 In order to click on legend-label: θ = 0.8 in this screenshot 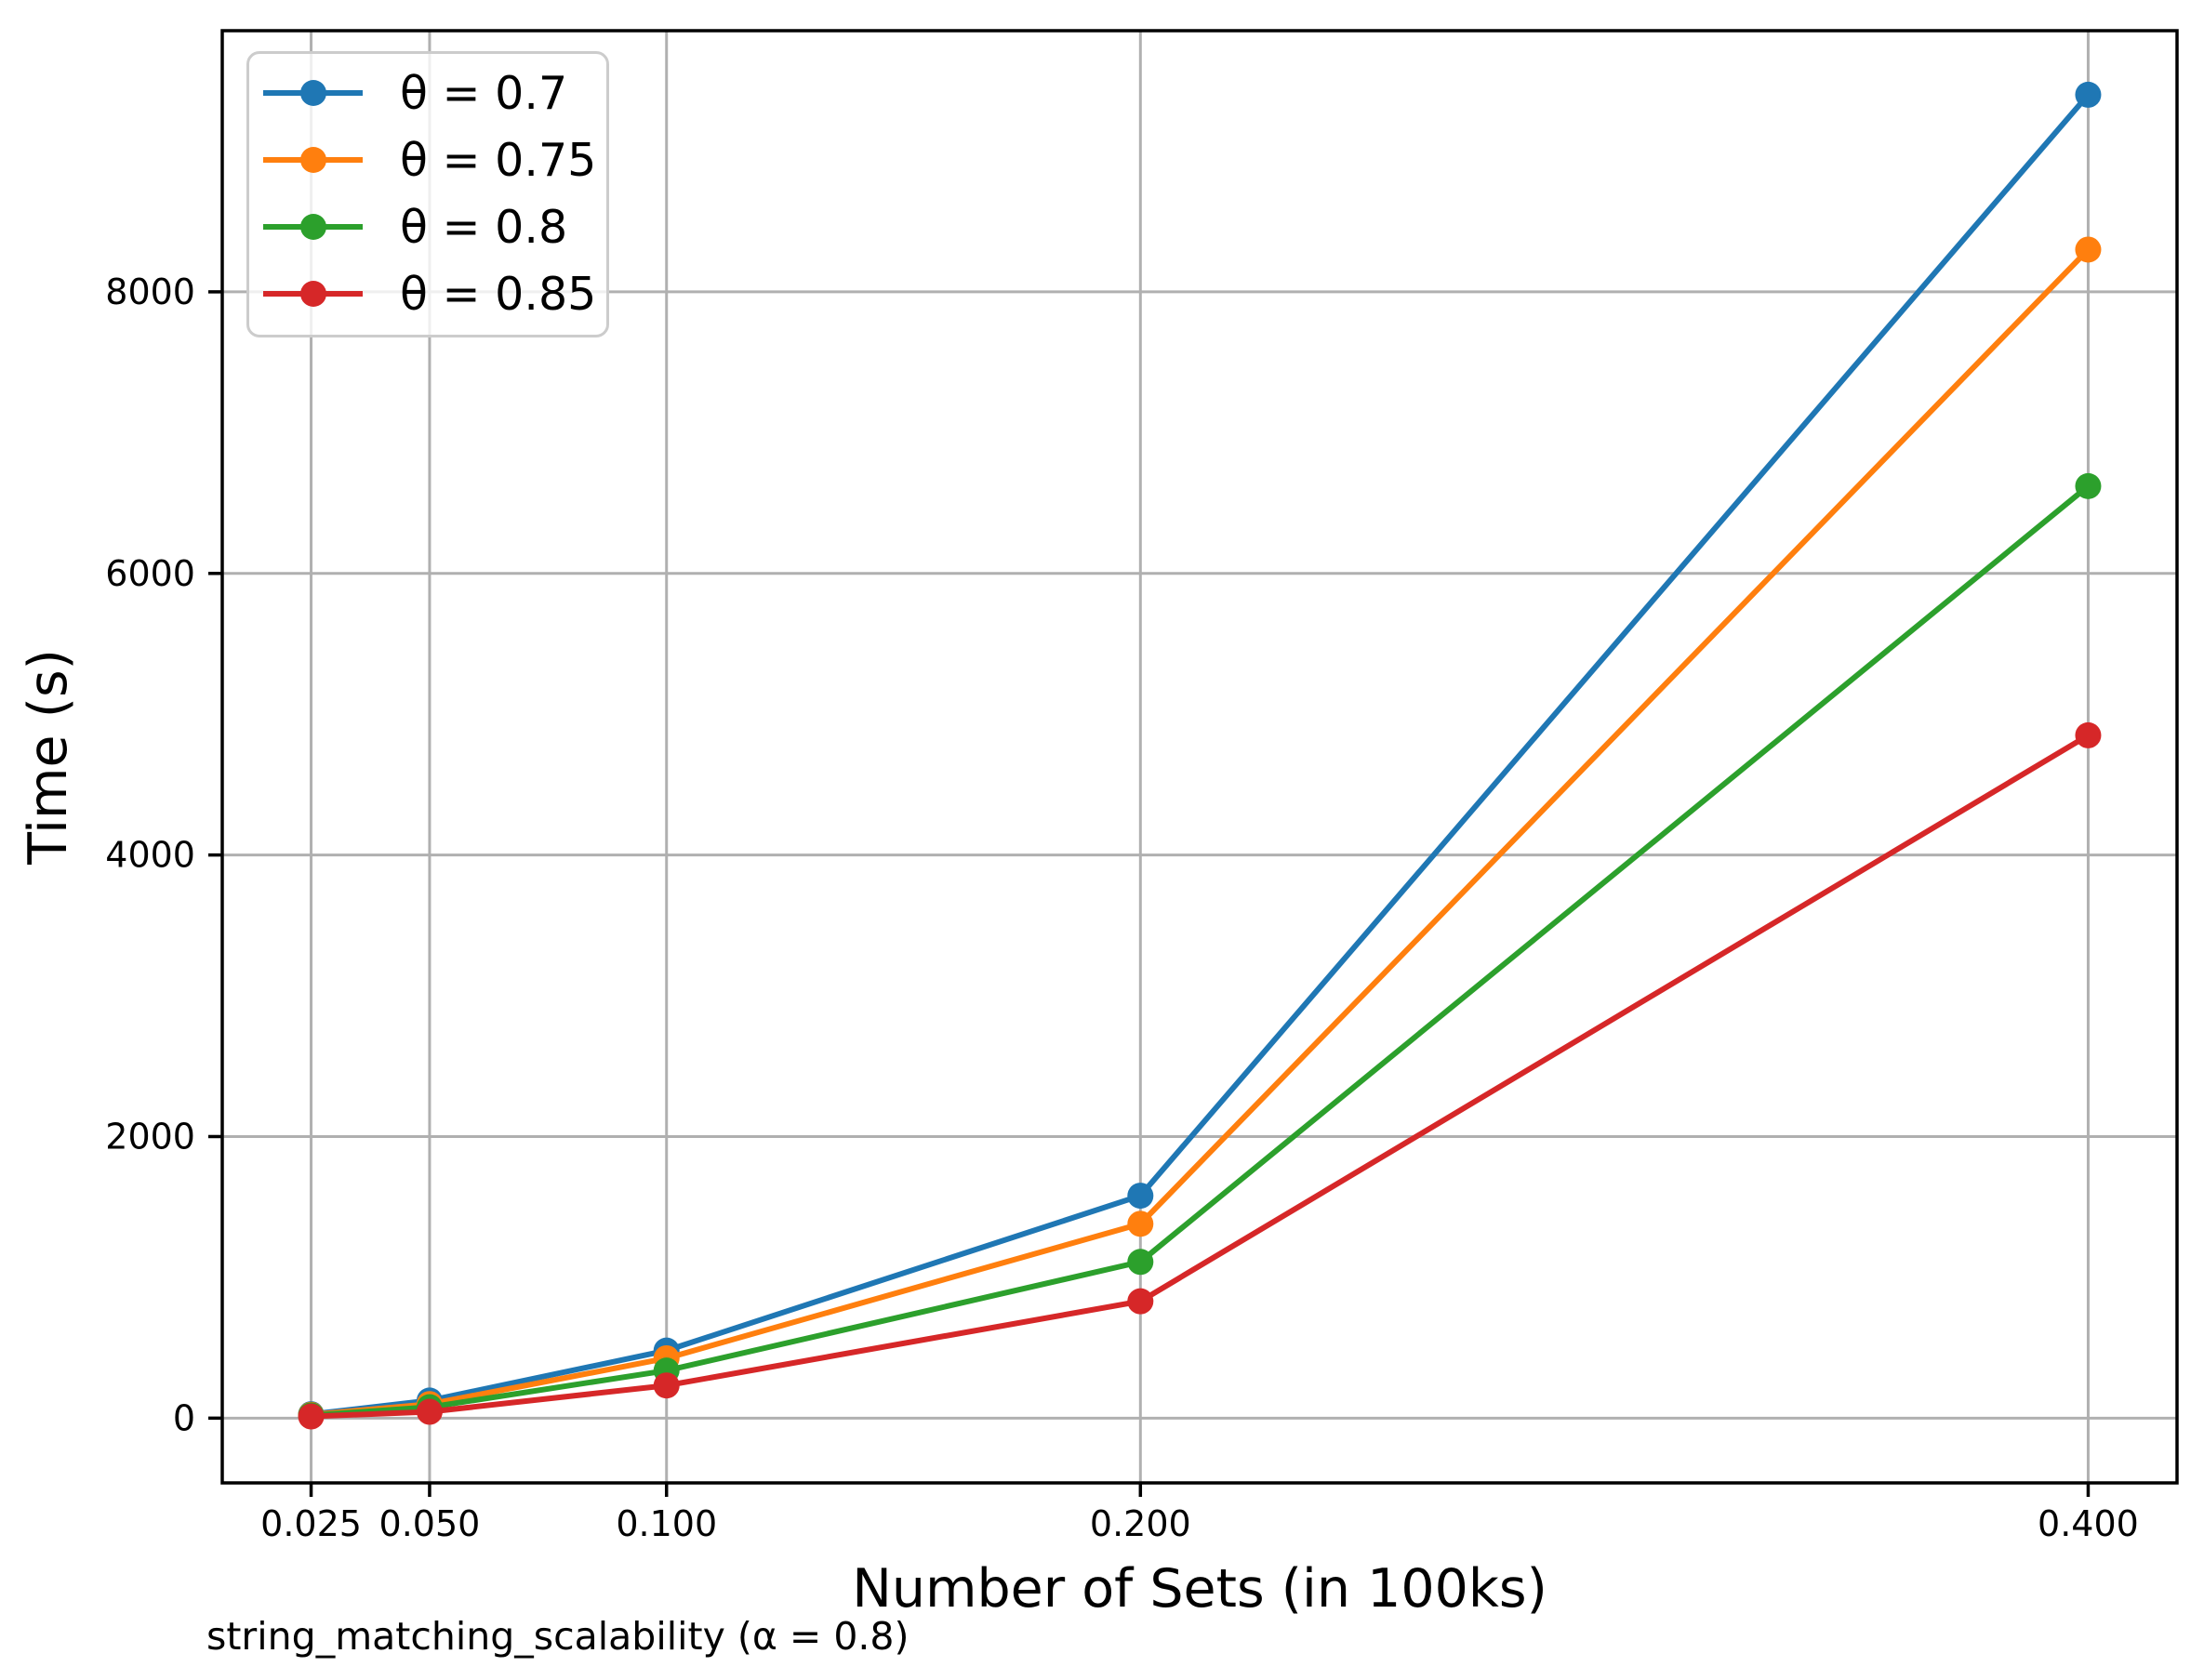, I will do `click(484, 227)`.